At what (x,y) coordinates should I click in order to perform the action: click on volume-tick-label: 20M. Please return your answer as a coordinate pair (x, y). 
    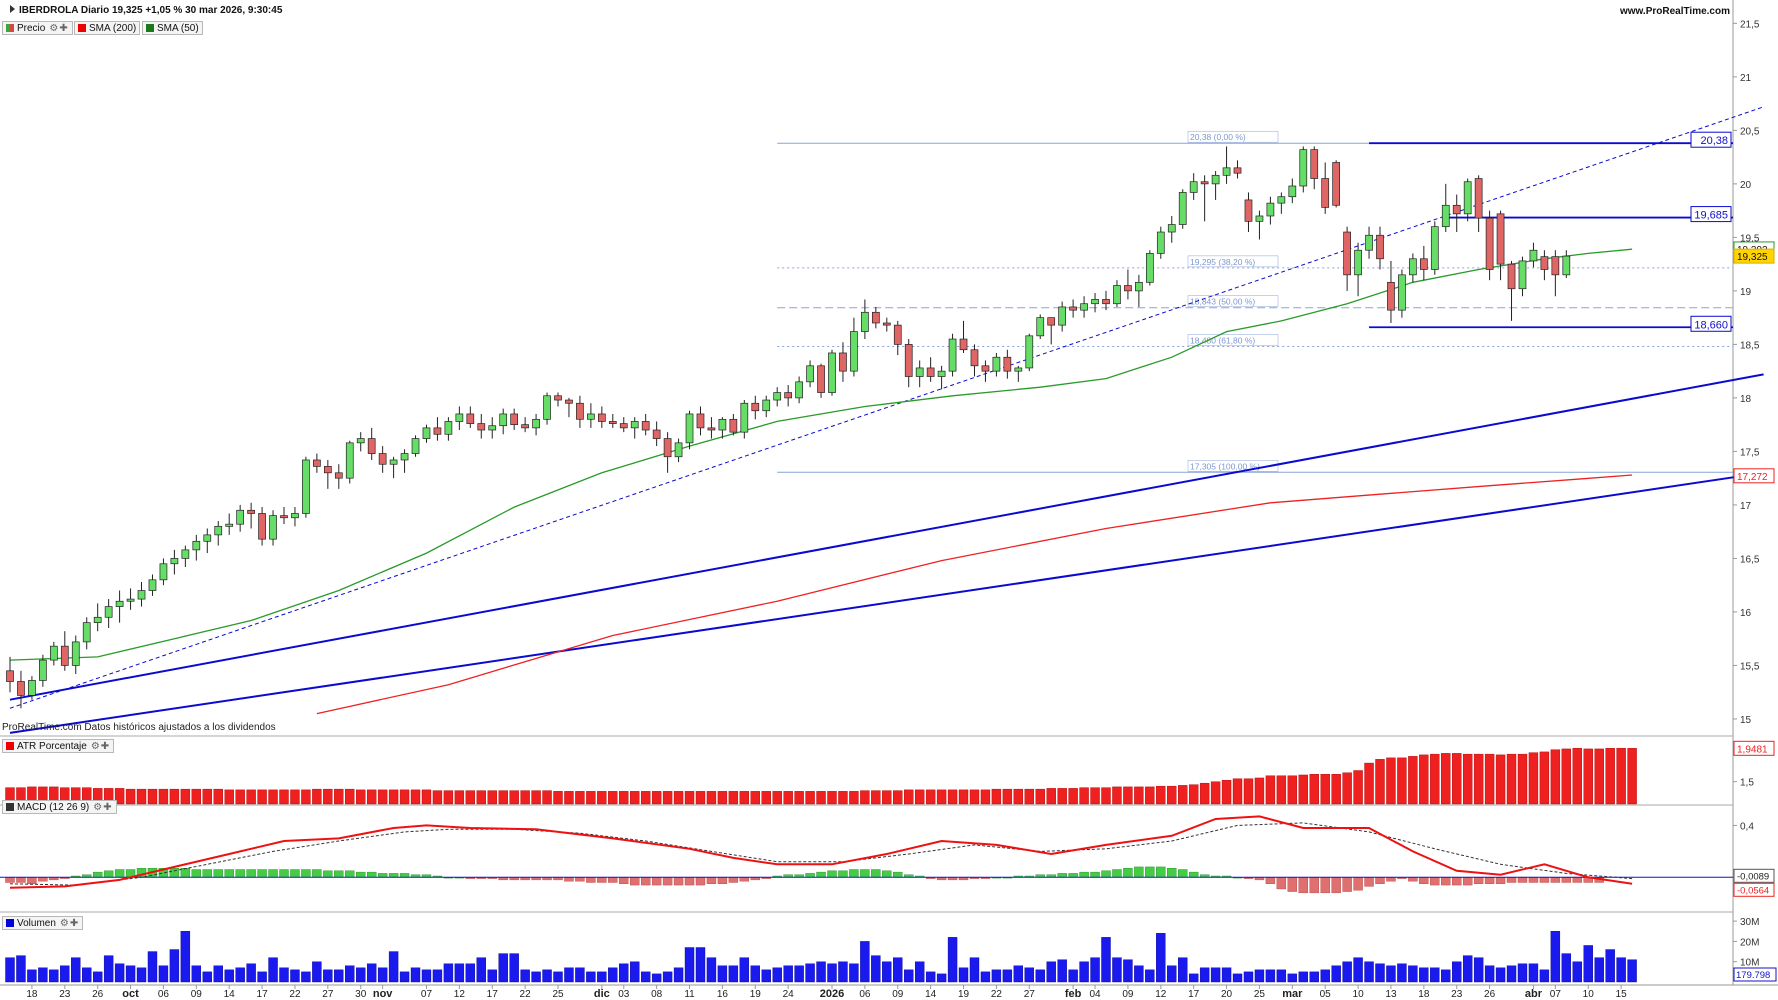
    Looking at the image, I should click on (1749, 942).